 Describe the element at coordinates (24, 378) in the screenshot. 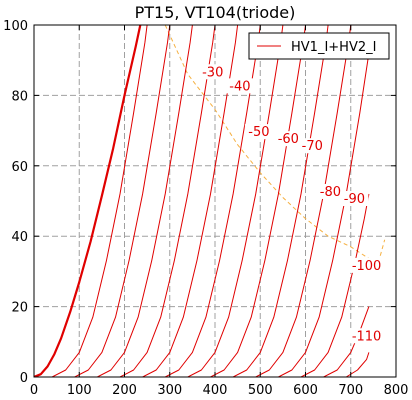

I see `y-tick-label: 0` at that location.